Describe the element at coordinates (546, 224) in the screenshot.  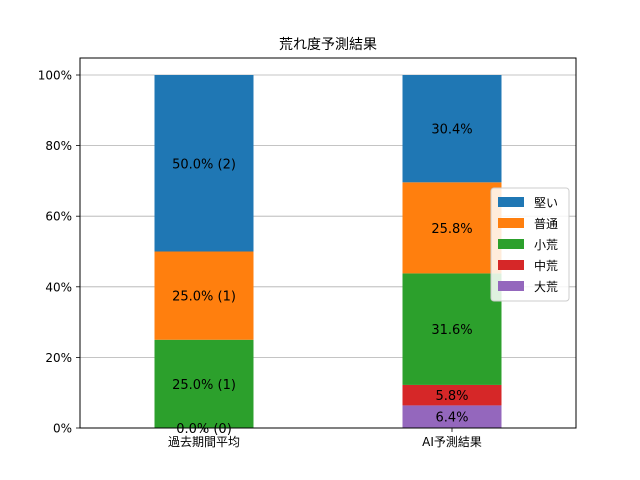
I see `legend-label: 普通` at that location.